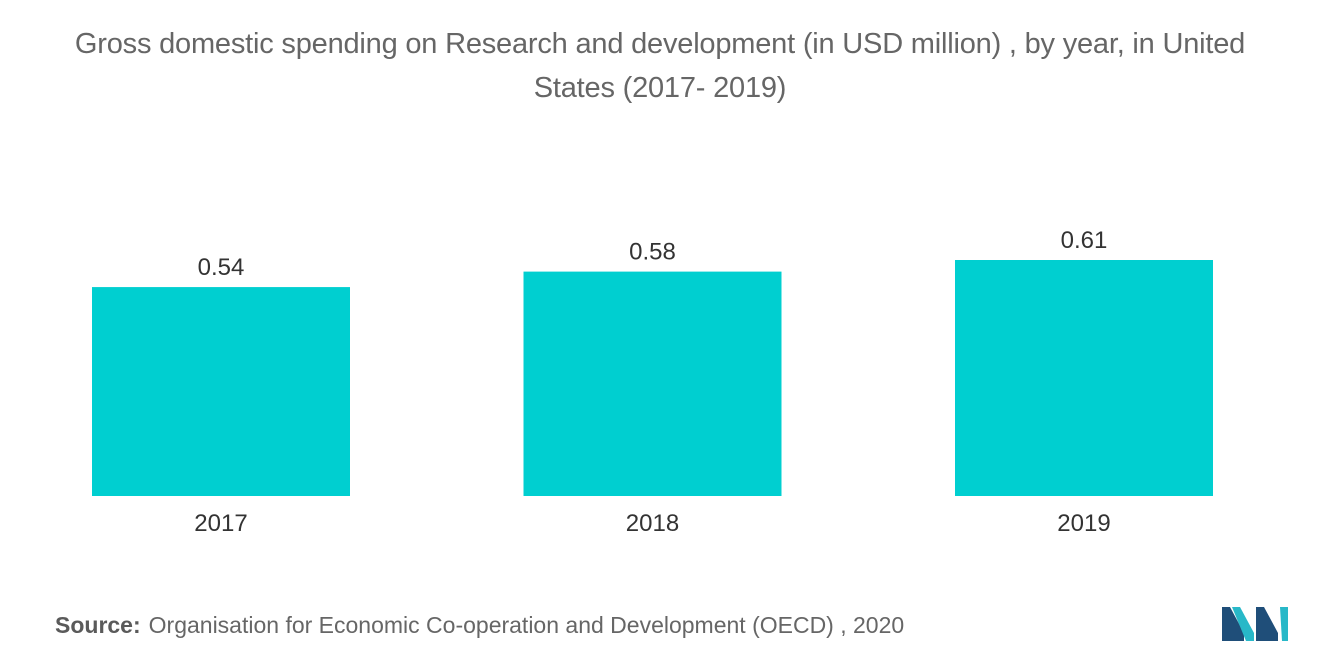 This screenshot has height=665, width=1320. I want to click on x-tick-label-2019: 2019, so click(1083, 523).